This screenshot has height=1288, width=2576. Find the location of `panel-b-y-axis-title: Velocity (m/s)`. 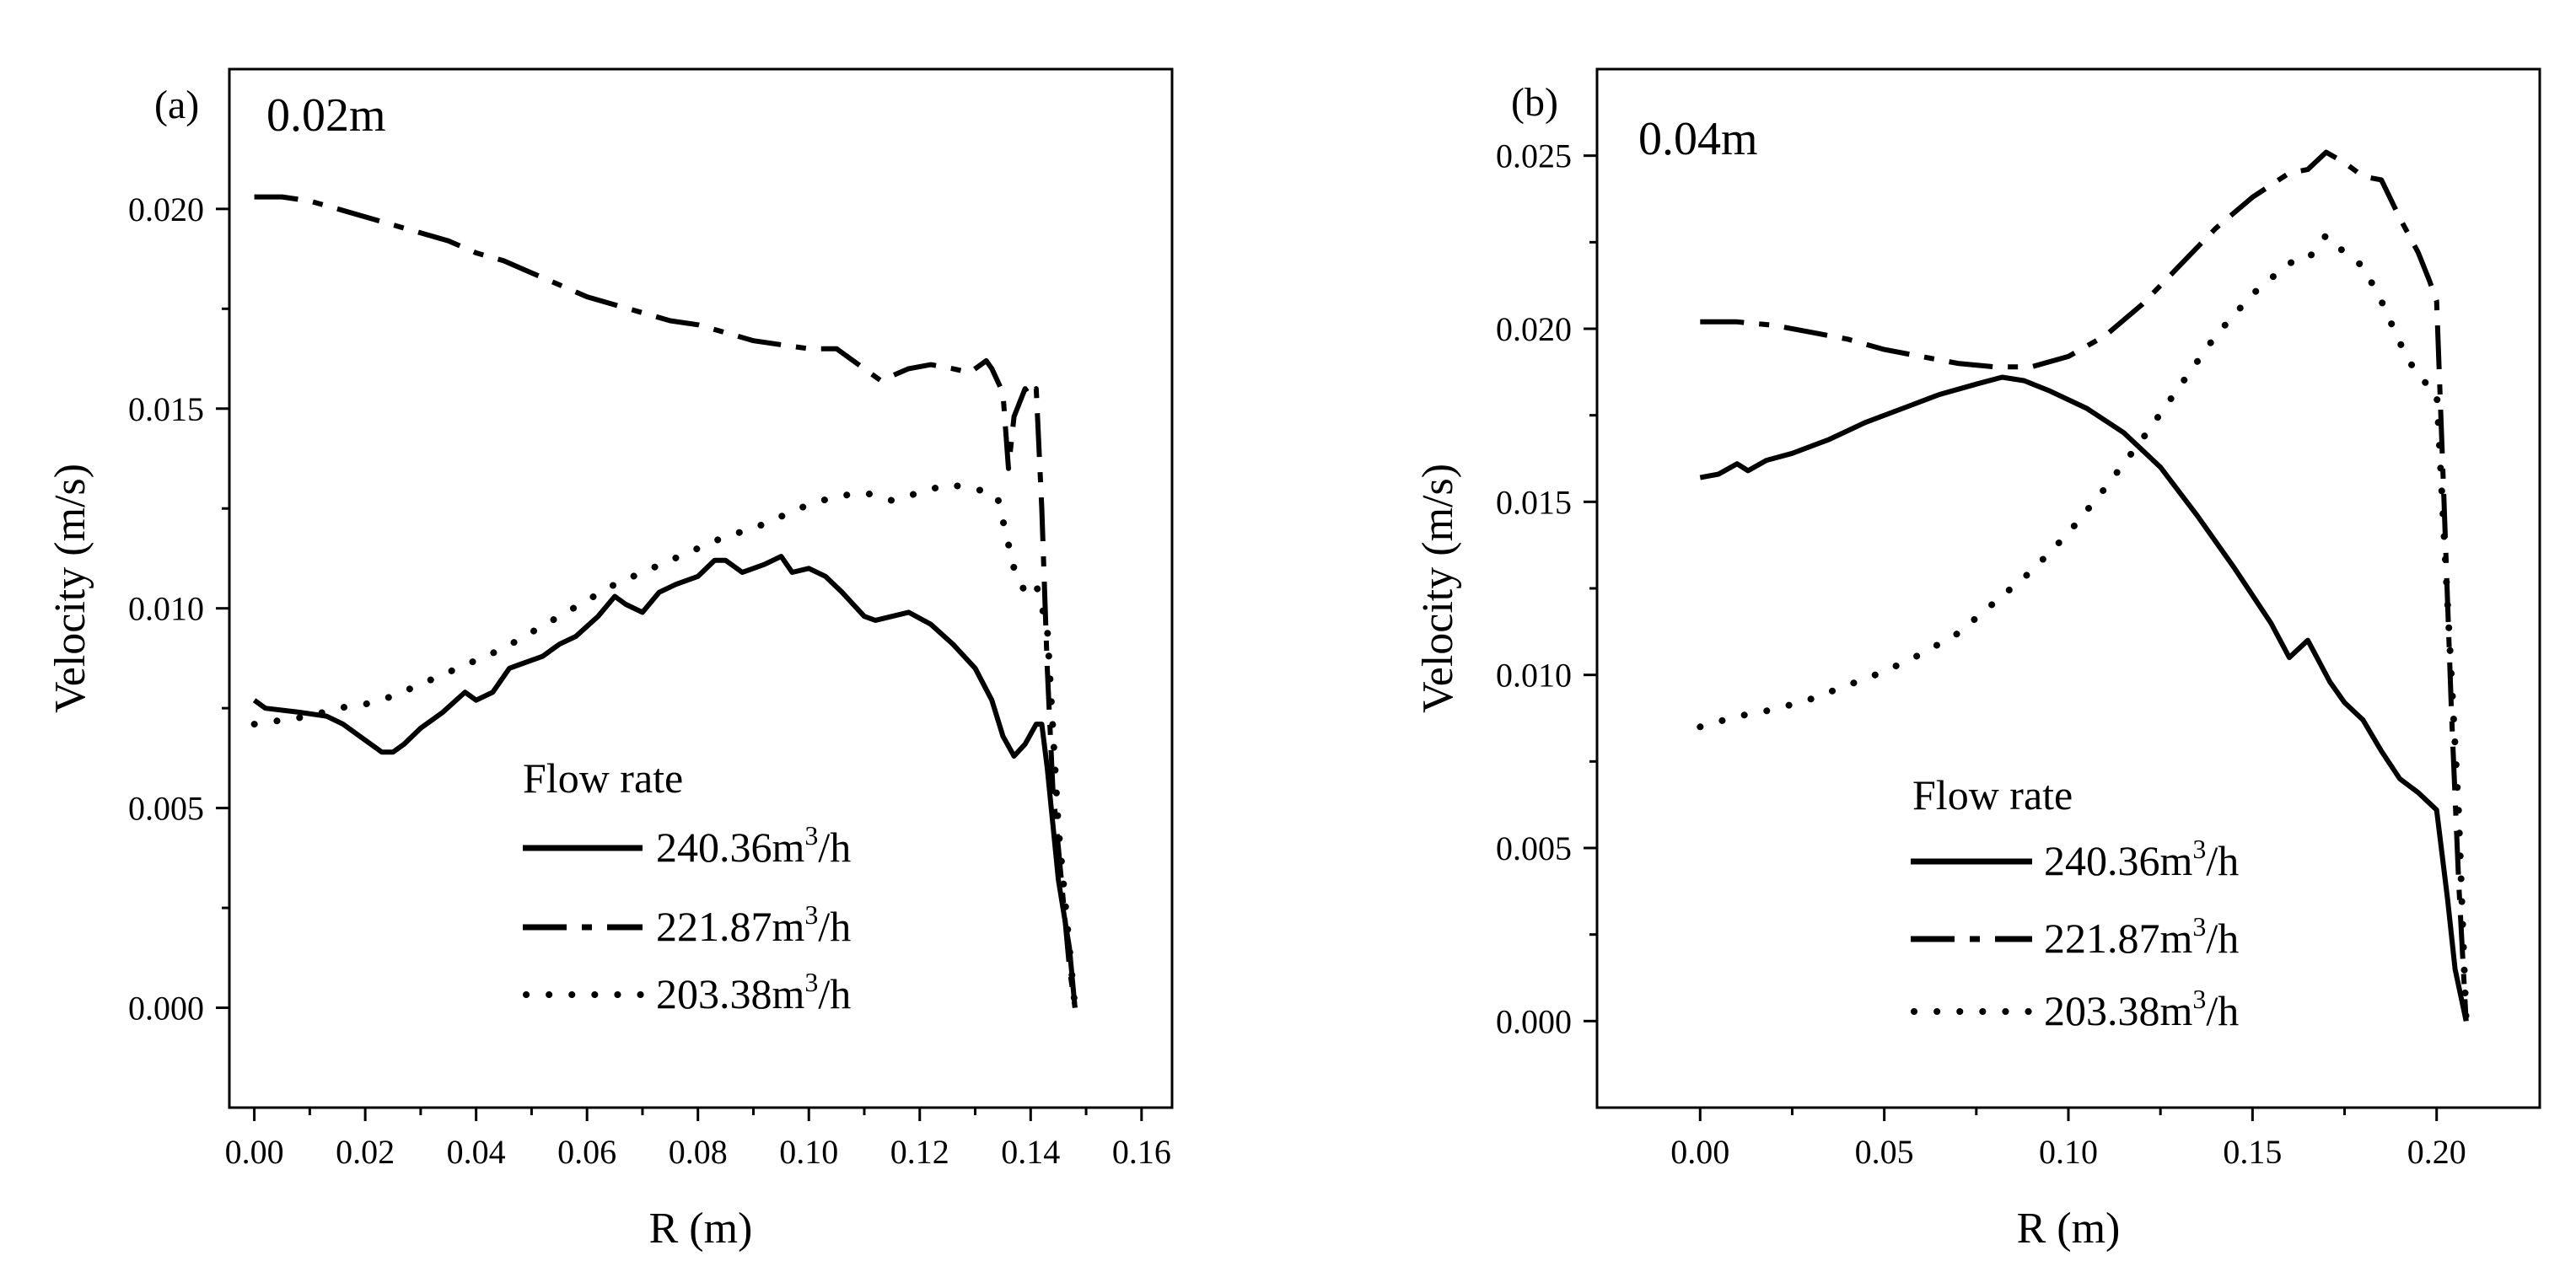

panel-b-y-axis-title: Velocity (m/s) is located at coordinates (1438, 588).